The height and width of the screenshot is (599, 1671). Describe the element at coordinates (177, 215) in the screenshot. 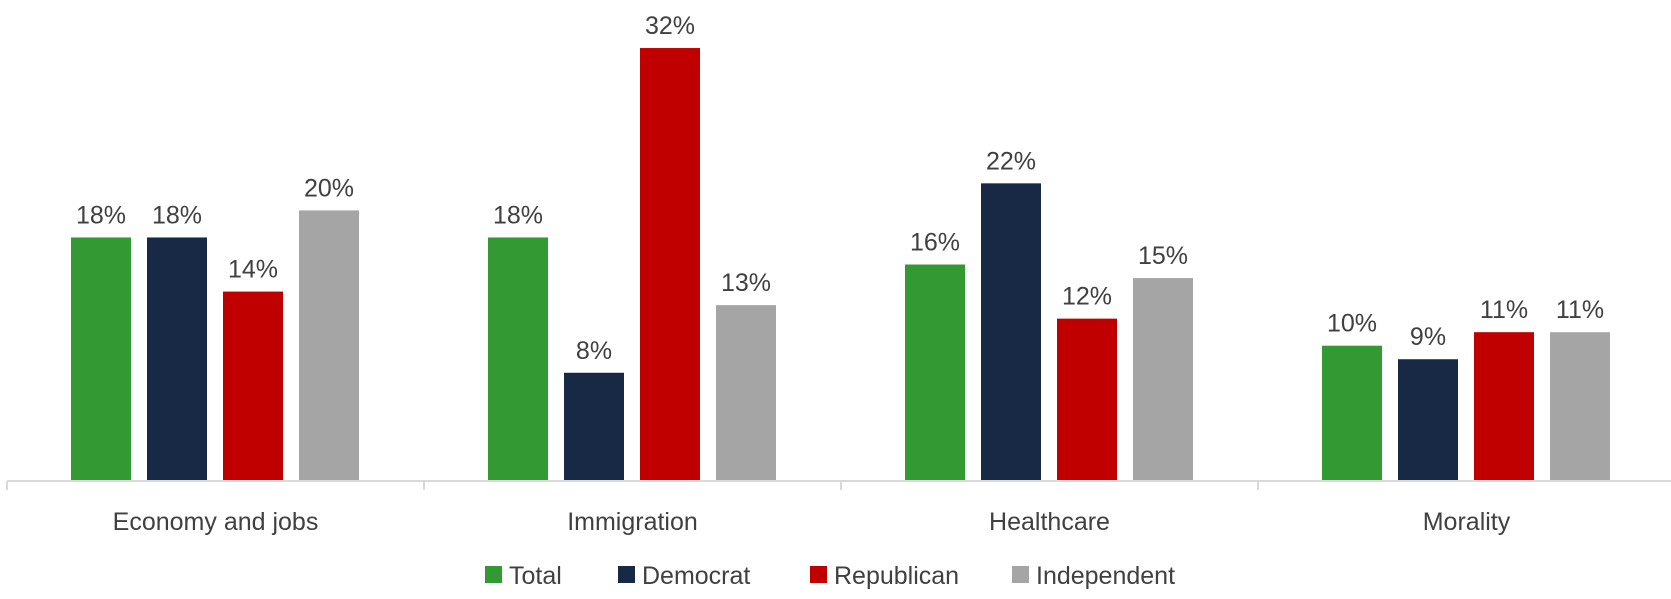

I see `data-label-economy-and-jobs-democrat: 18%` at that location.